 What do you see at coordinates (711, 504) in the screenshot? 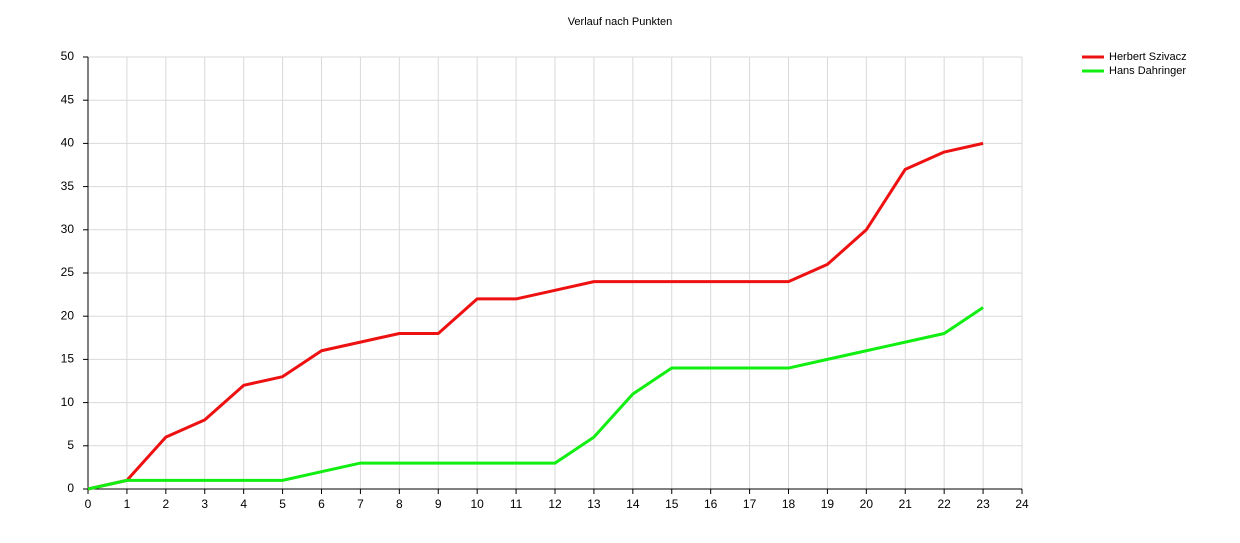
I see `x-tick-label: 16` at bounding box center [711, 504].